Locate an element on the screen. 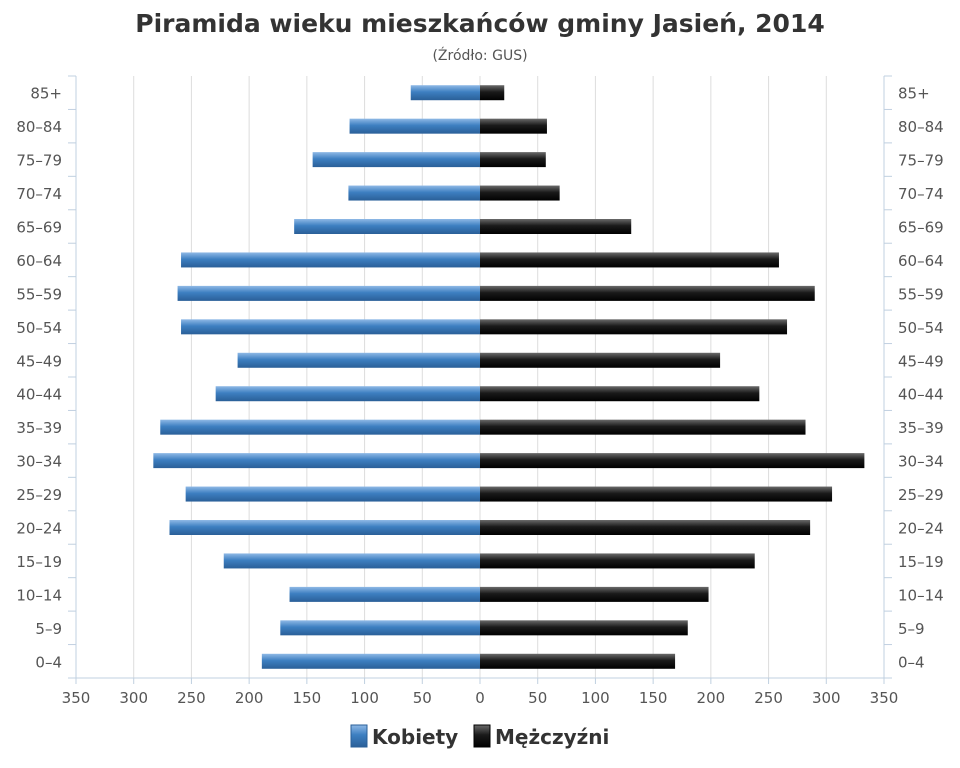 The height and width of the screenshot is (768, 960). legend-label-mezczyzni: Mężczyźni is located at coordinates (552, 737).